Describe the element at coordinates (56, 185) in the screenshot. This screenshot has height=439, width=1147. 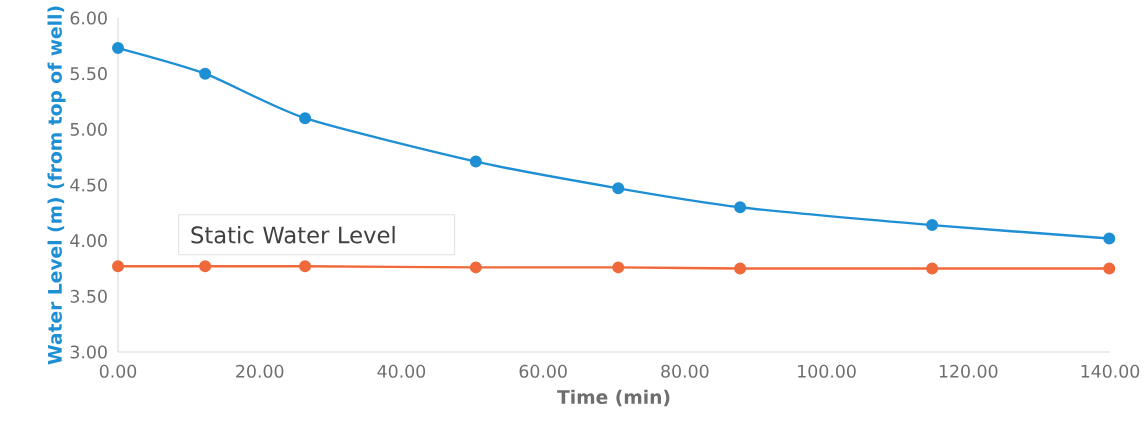
I see `y-axis-title: Water Level (m) (from top of well)` at that location.